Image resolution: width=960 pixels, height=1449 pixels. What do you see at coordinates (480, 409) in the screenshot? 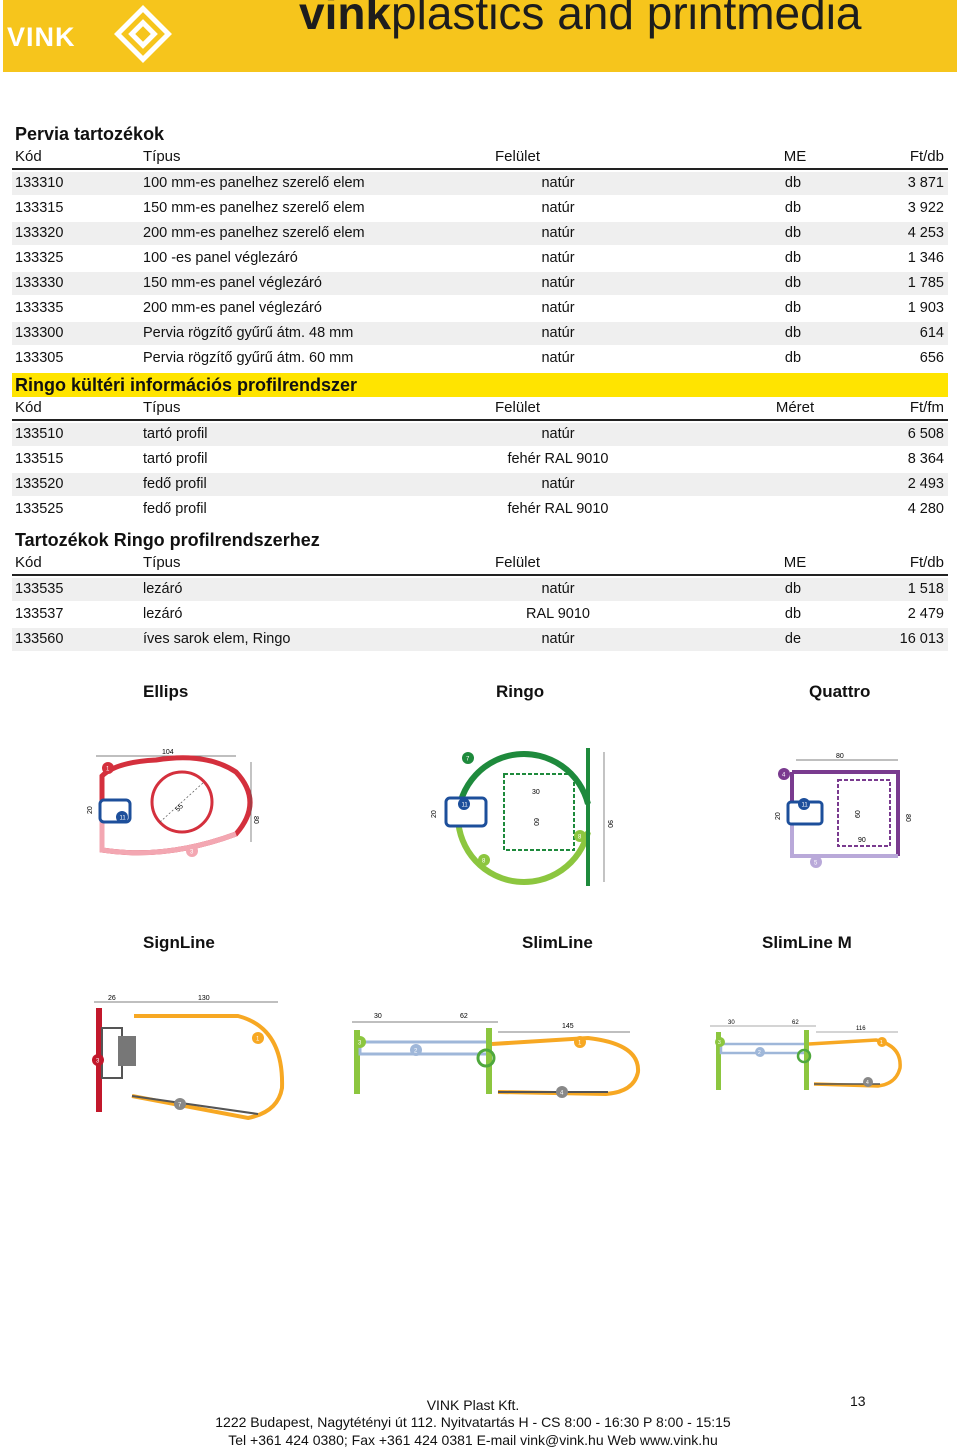
I see `table-header: Kód Típus Felület Méret Ft/fm` at bounding box center [480, 409].